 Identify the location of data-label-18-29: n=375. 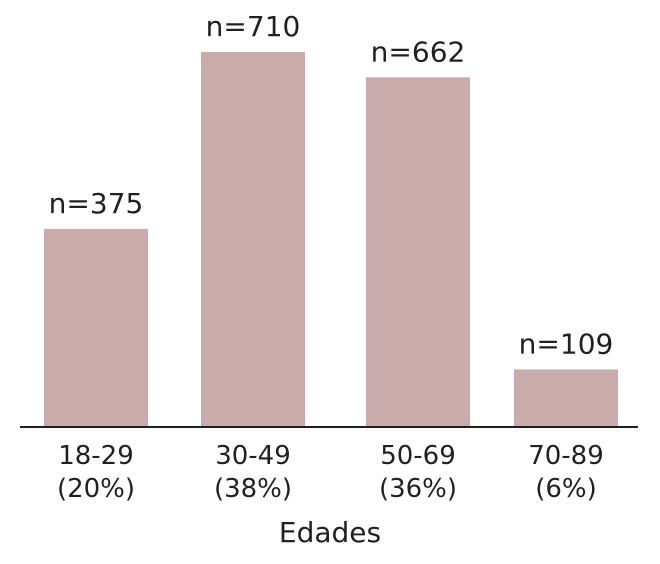
(96, 203).